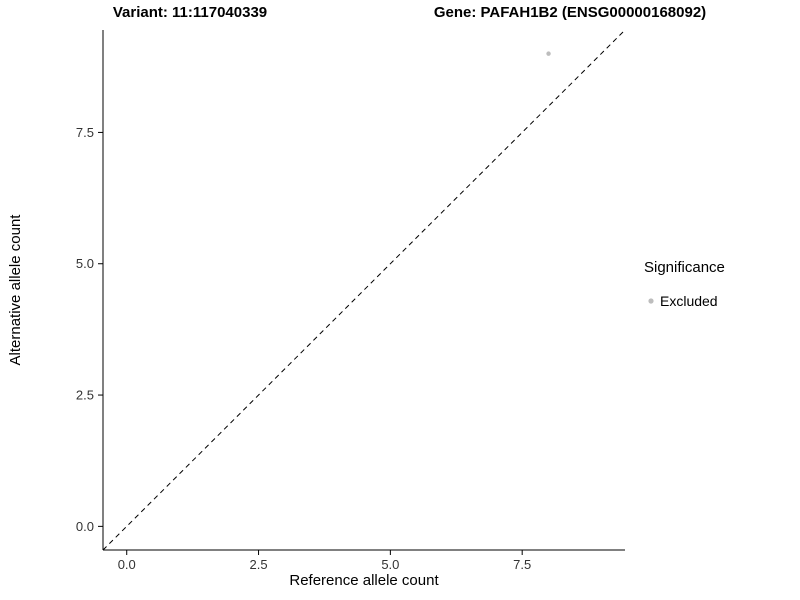 This screenshot has width=800, height=600. What do you see at coordinates (85, 395) in the screenshot?
I see `y-tick-label: 2.5` at bounding box center [85, 395].